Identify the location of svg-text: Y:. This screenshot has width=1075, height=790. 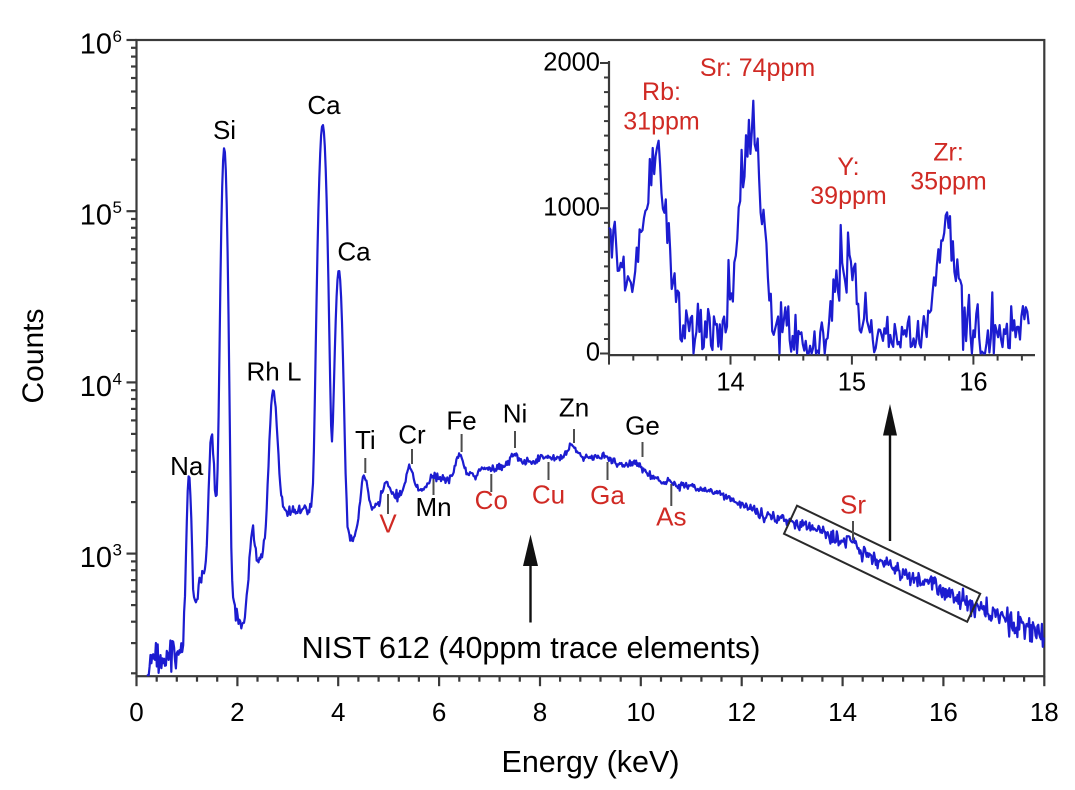
(848, 167).